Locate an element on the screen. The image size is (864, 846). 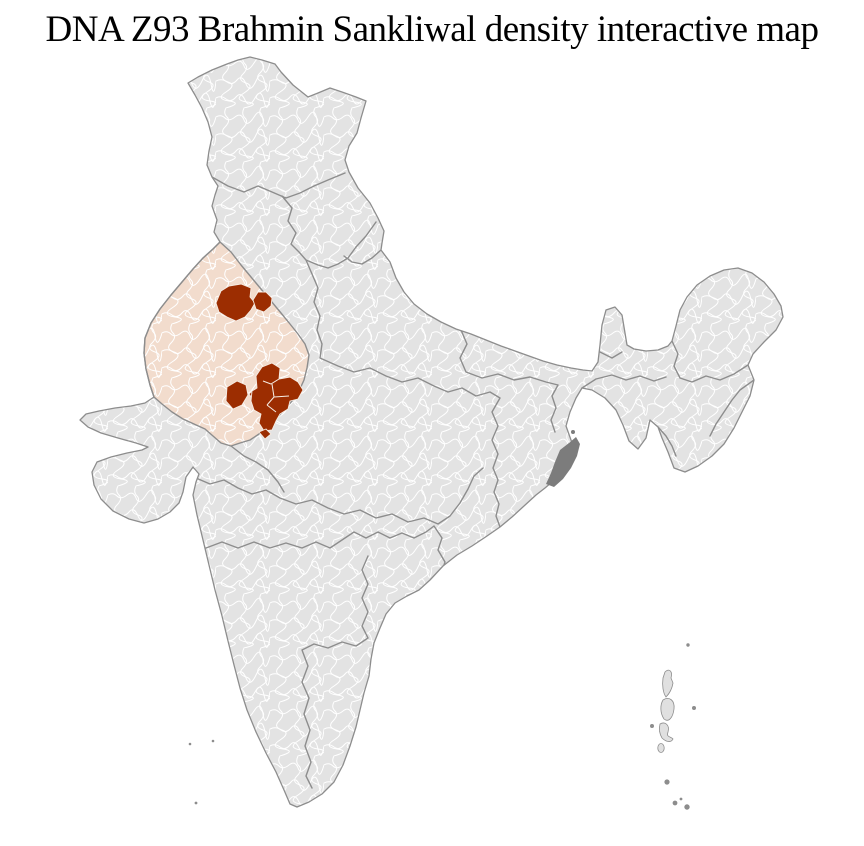
andaman-nicobar-islands is located at coordinates (673, 726).